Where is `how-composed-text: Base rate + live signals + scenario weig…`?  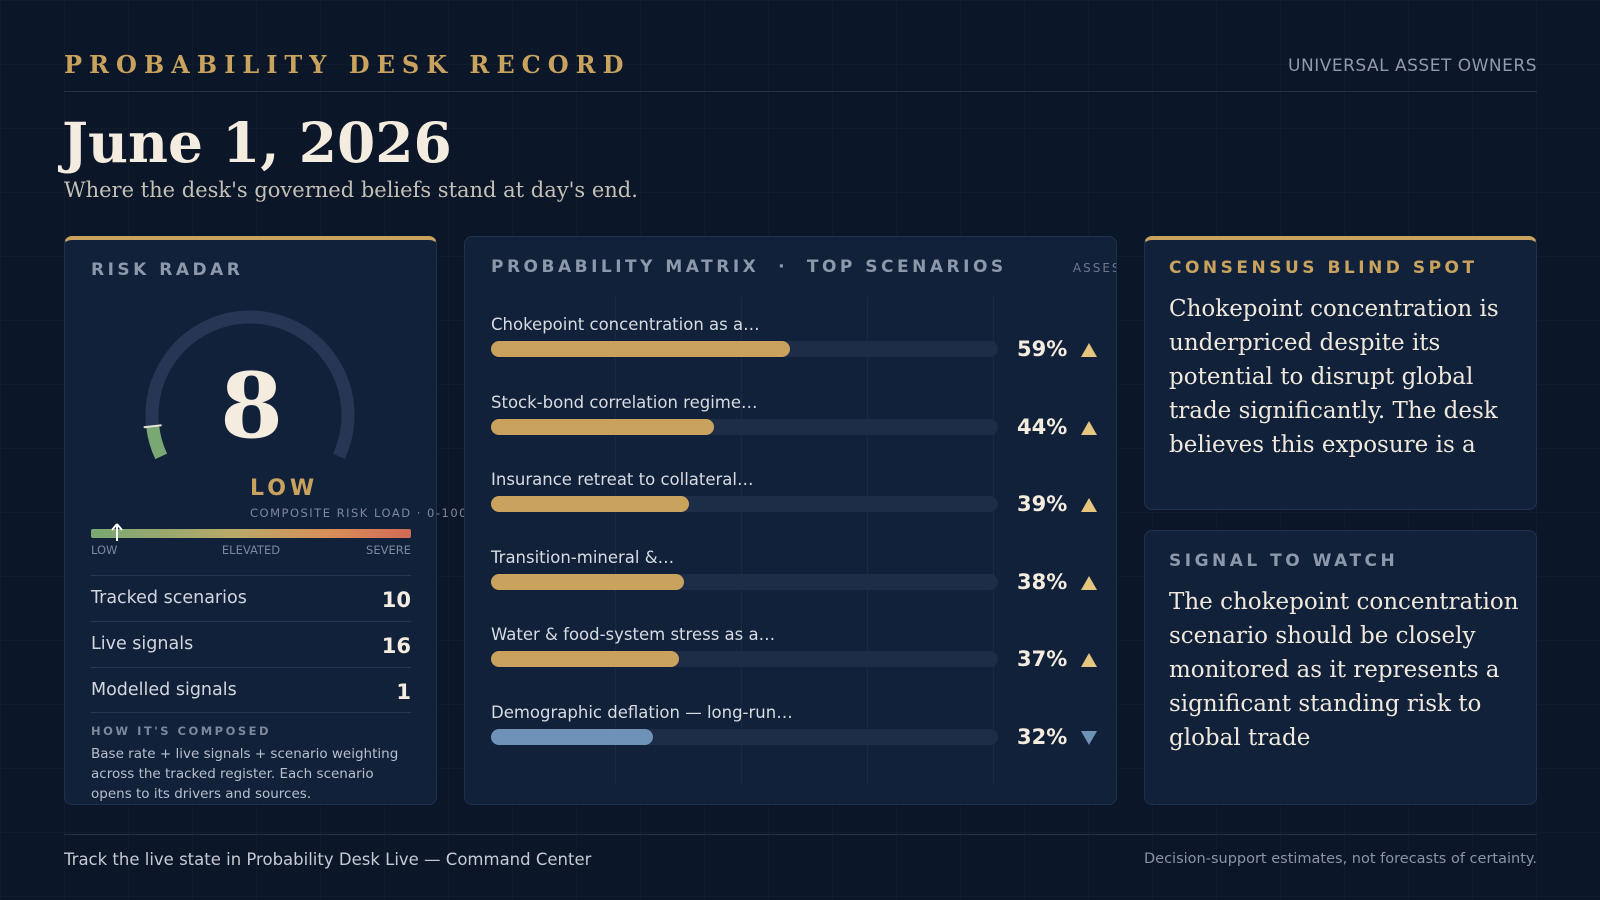 how-composed-text: Base rate + live signals + scenario weig… is located at coordinates (245, 774).